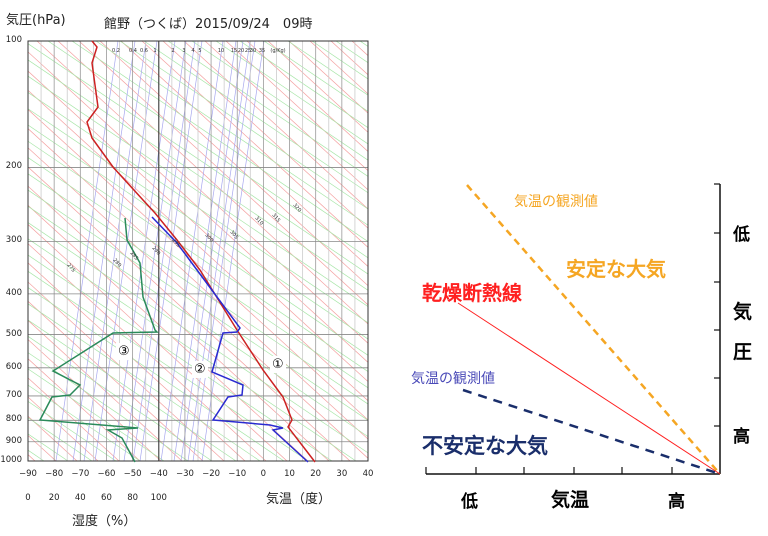  I want to click on humidity-tick: 40, so click(80, 498).